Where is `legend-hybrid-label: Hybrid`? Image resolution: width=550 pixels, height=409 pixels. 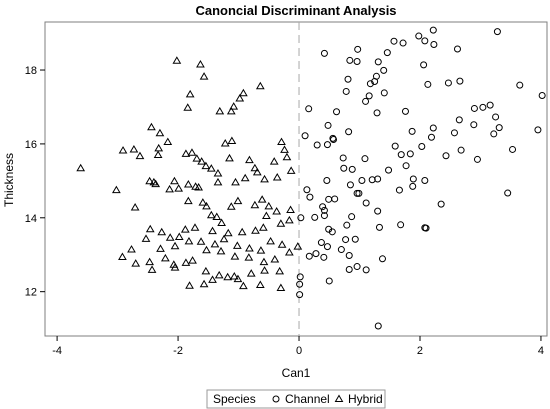
legend-hybrid-label: Hybrid is located at coordinates (365, 399).